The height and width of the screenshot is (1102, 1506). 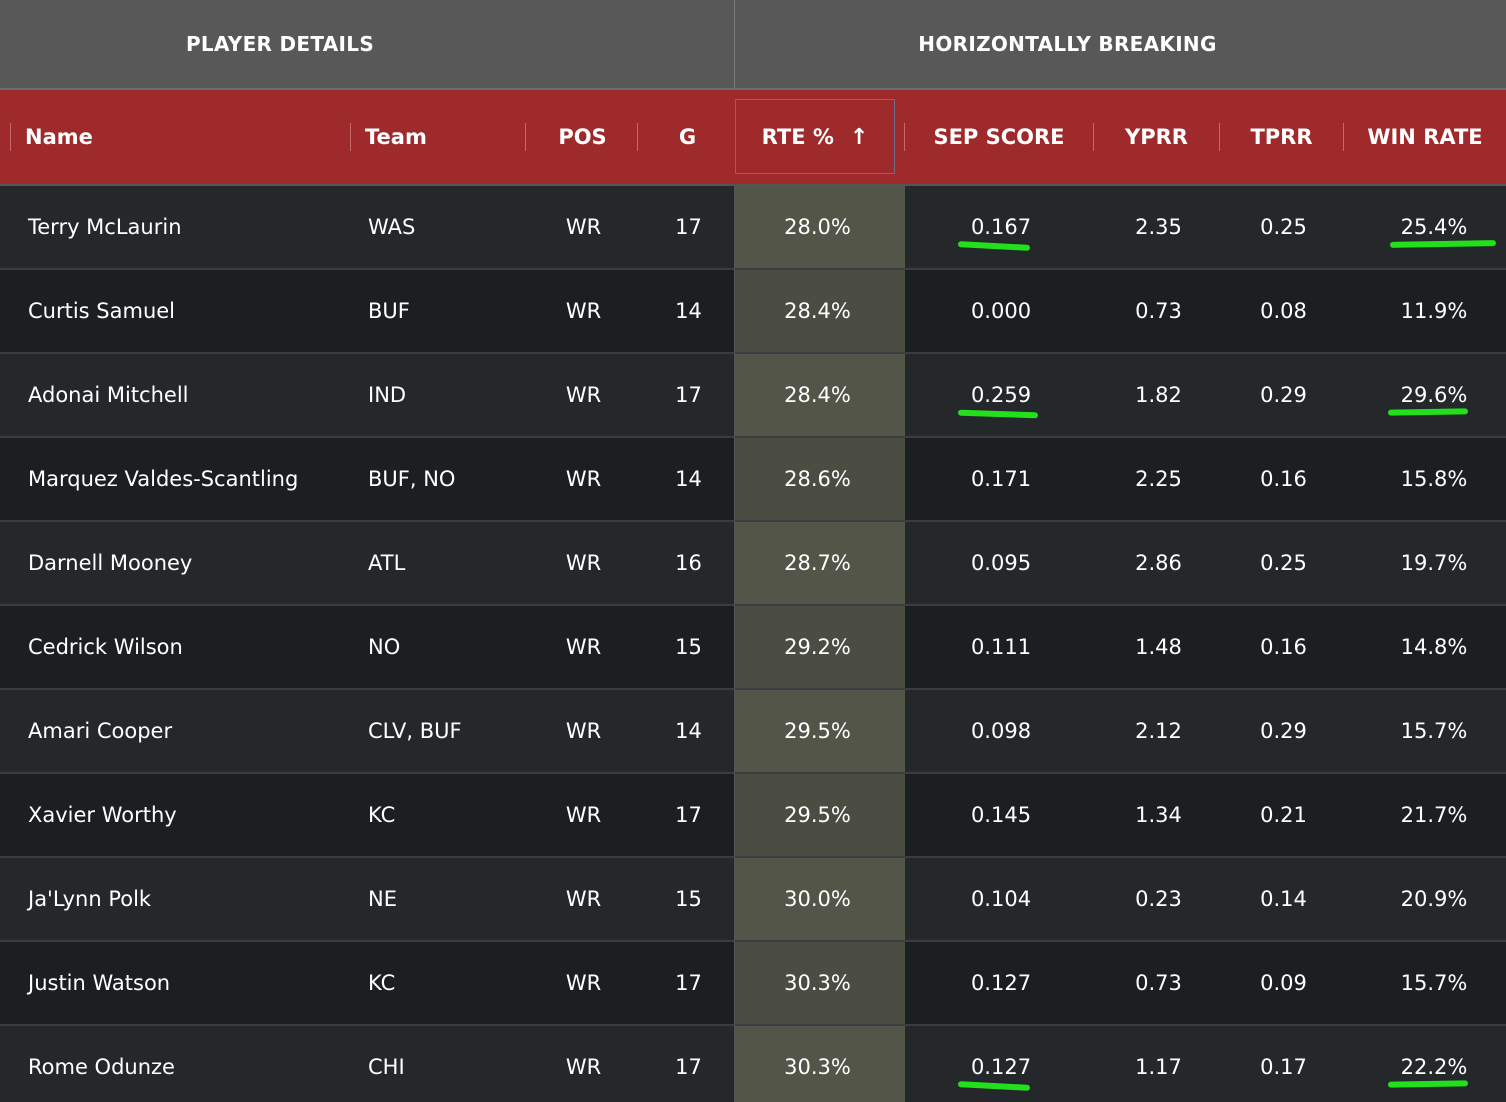 What do you see at coordinates (105, 647) in the screenshot?
I see `player-name-cell: Cedrick Wilson` at bounding box center [105, 647].